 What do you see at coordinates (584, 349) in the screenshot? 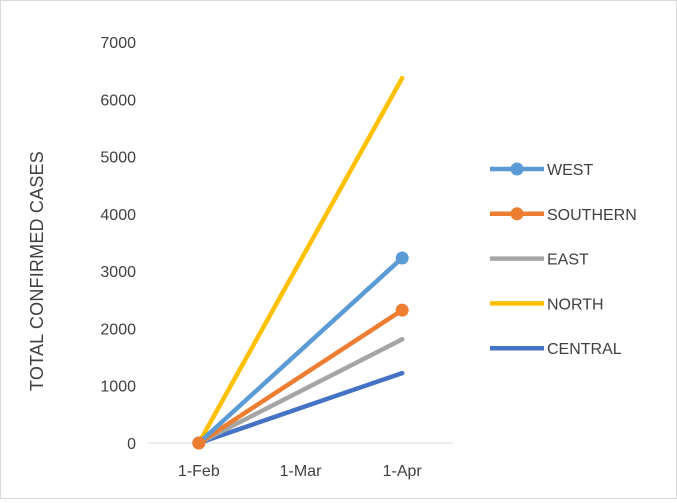
I see `legend-label-central: CENTRAL` at bounding box center [584, 349].